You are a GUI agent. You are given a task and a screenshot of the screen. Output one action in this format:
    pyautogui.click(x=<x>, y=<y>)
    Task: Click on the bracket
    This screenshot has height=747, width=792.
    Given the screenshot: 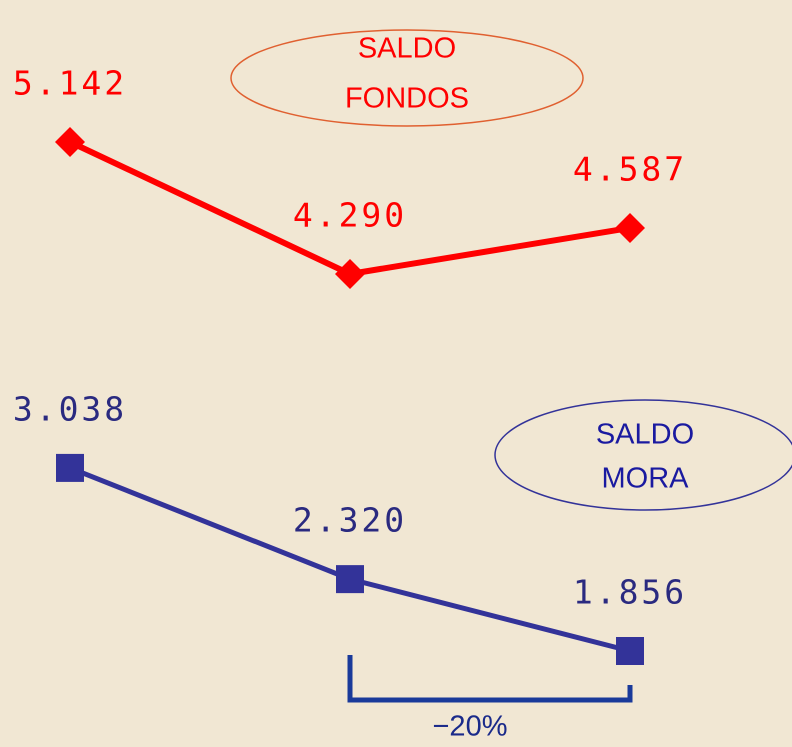 What is the action you would take?
    pyautogui.click(x=490, y=679)
    